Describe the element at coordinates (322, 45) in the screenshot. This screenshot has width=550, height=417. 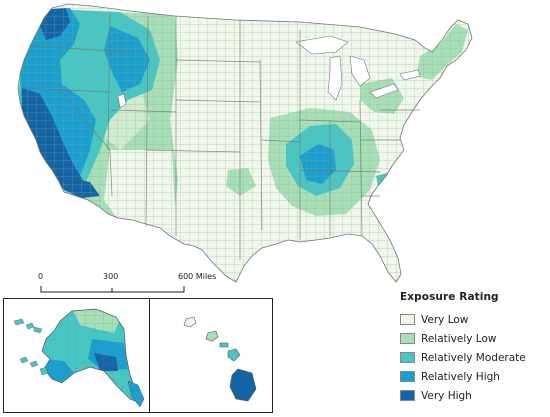
I see `lake-superior` at that location.